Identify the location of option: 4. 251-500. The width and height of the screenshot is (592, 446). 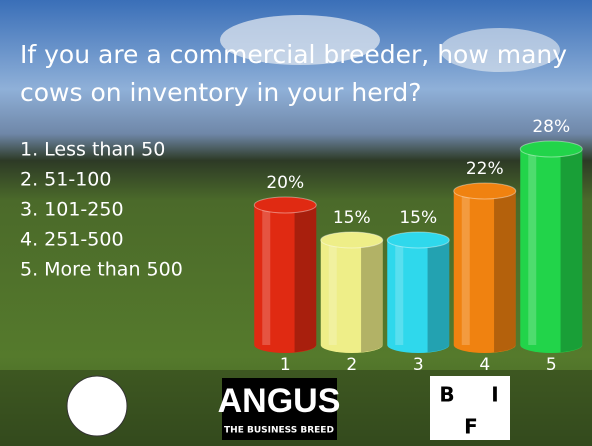
(72, 240).